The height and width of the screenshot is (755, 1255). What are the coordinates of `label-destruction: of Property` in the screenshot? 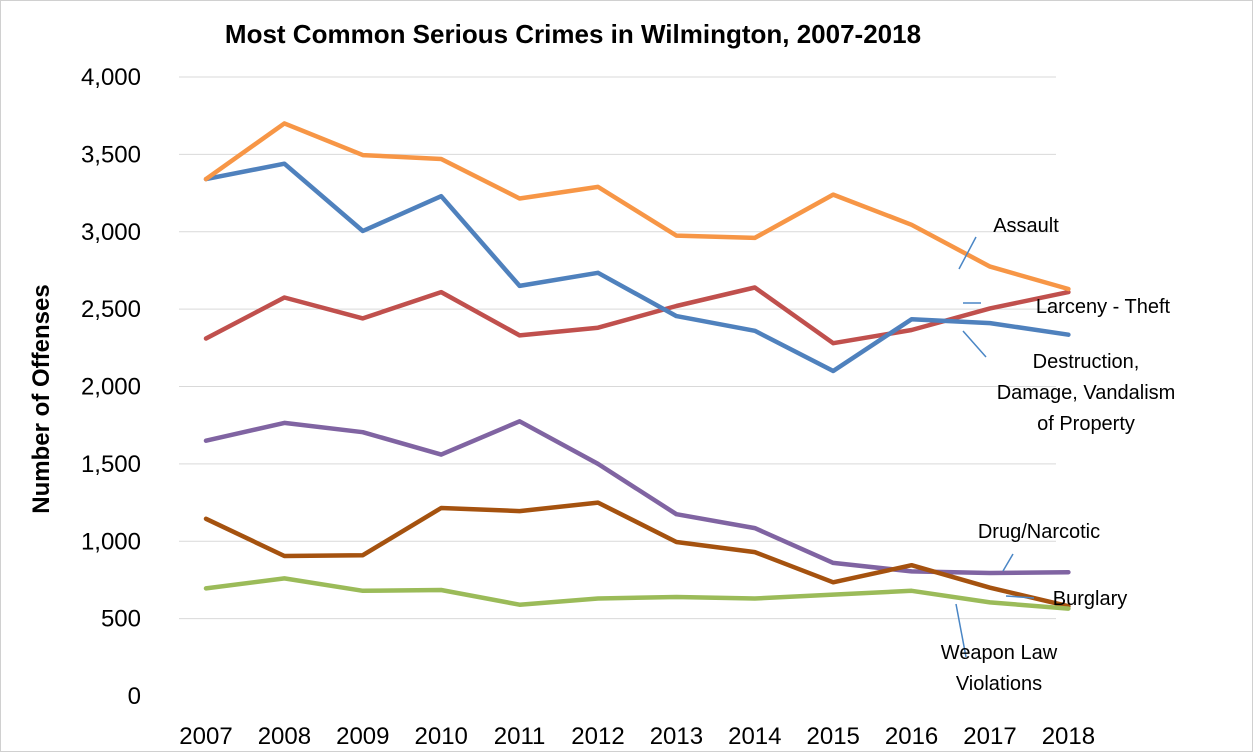 It's located at (1086, 424).